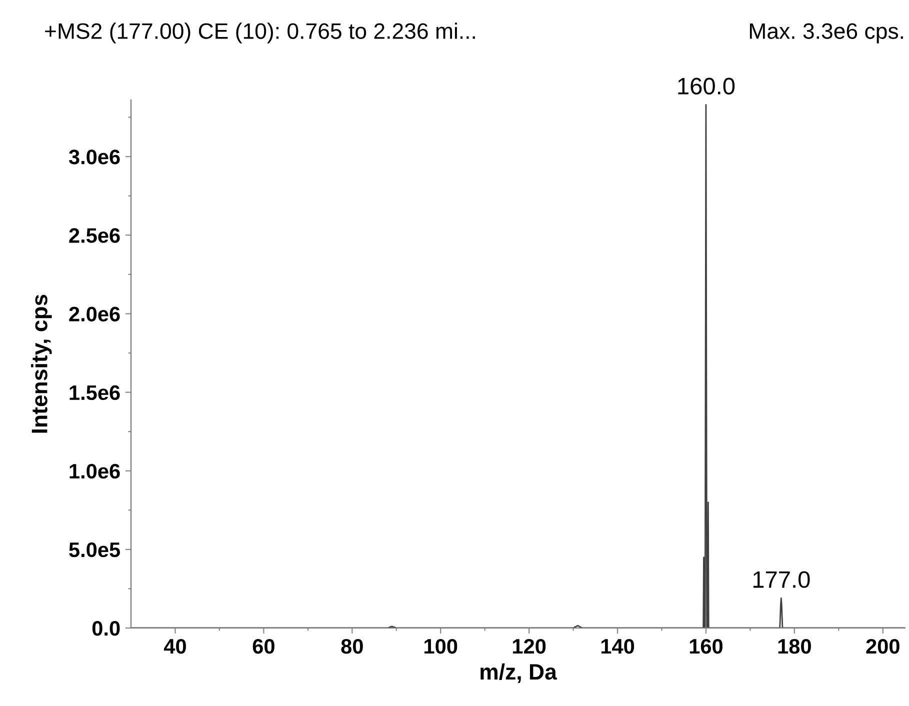 The height and width of the screenshot is (706, 909). I want to click on x-tick-label: 140, so click(617, 646).